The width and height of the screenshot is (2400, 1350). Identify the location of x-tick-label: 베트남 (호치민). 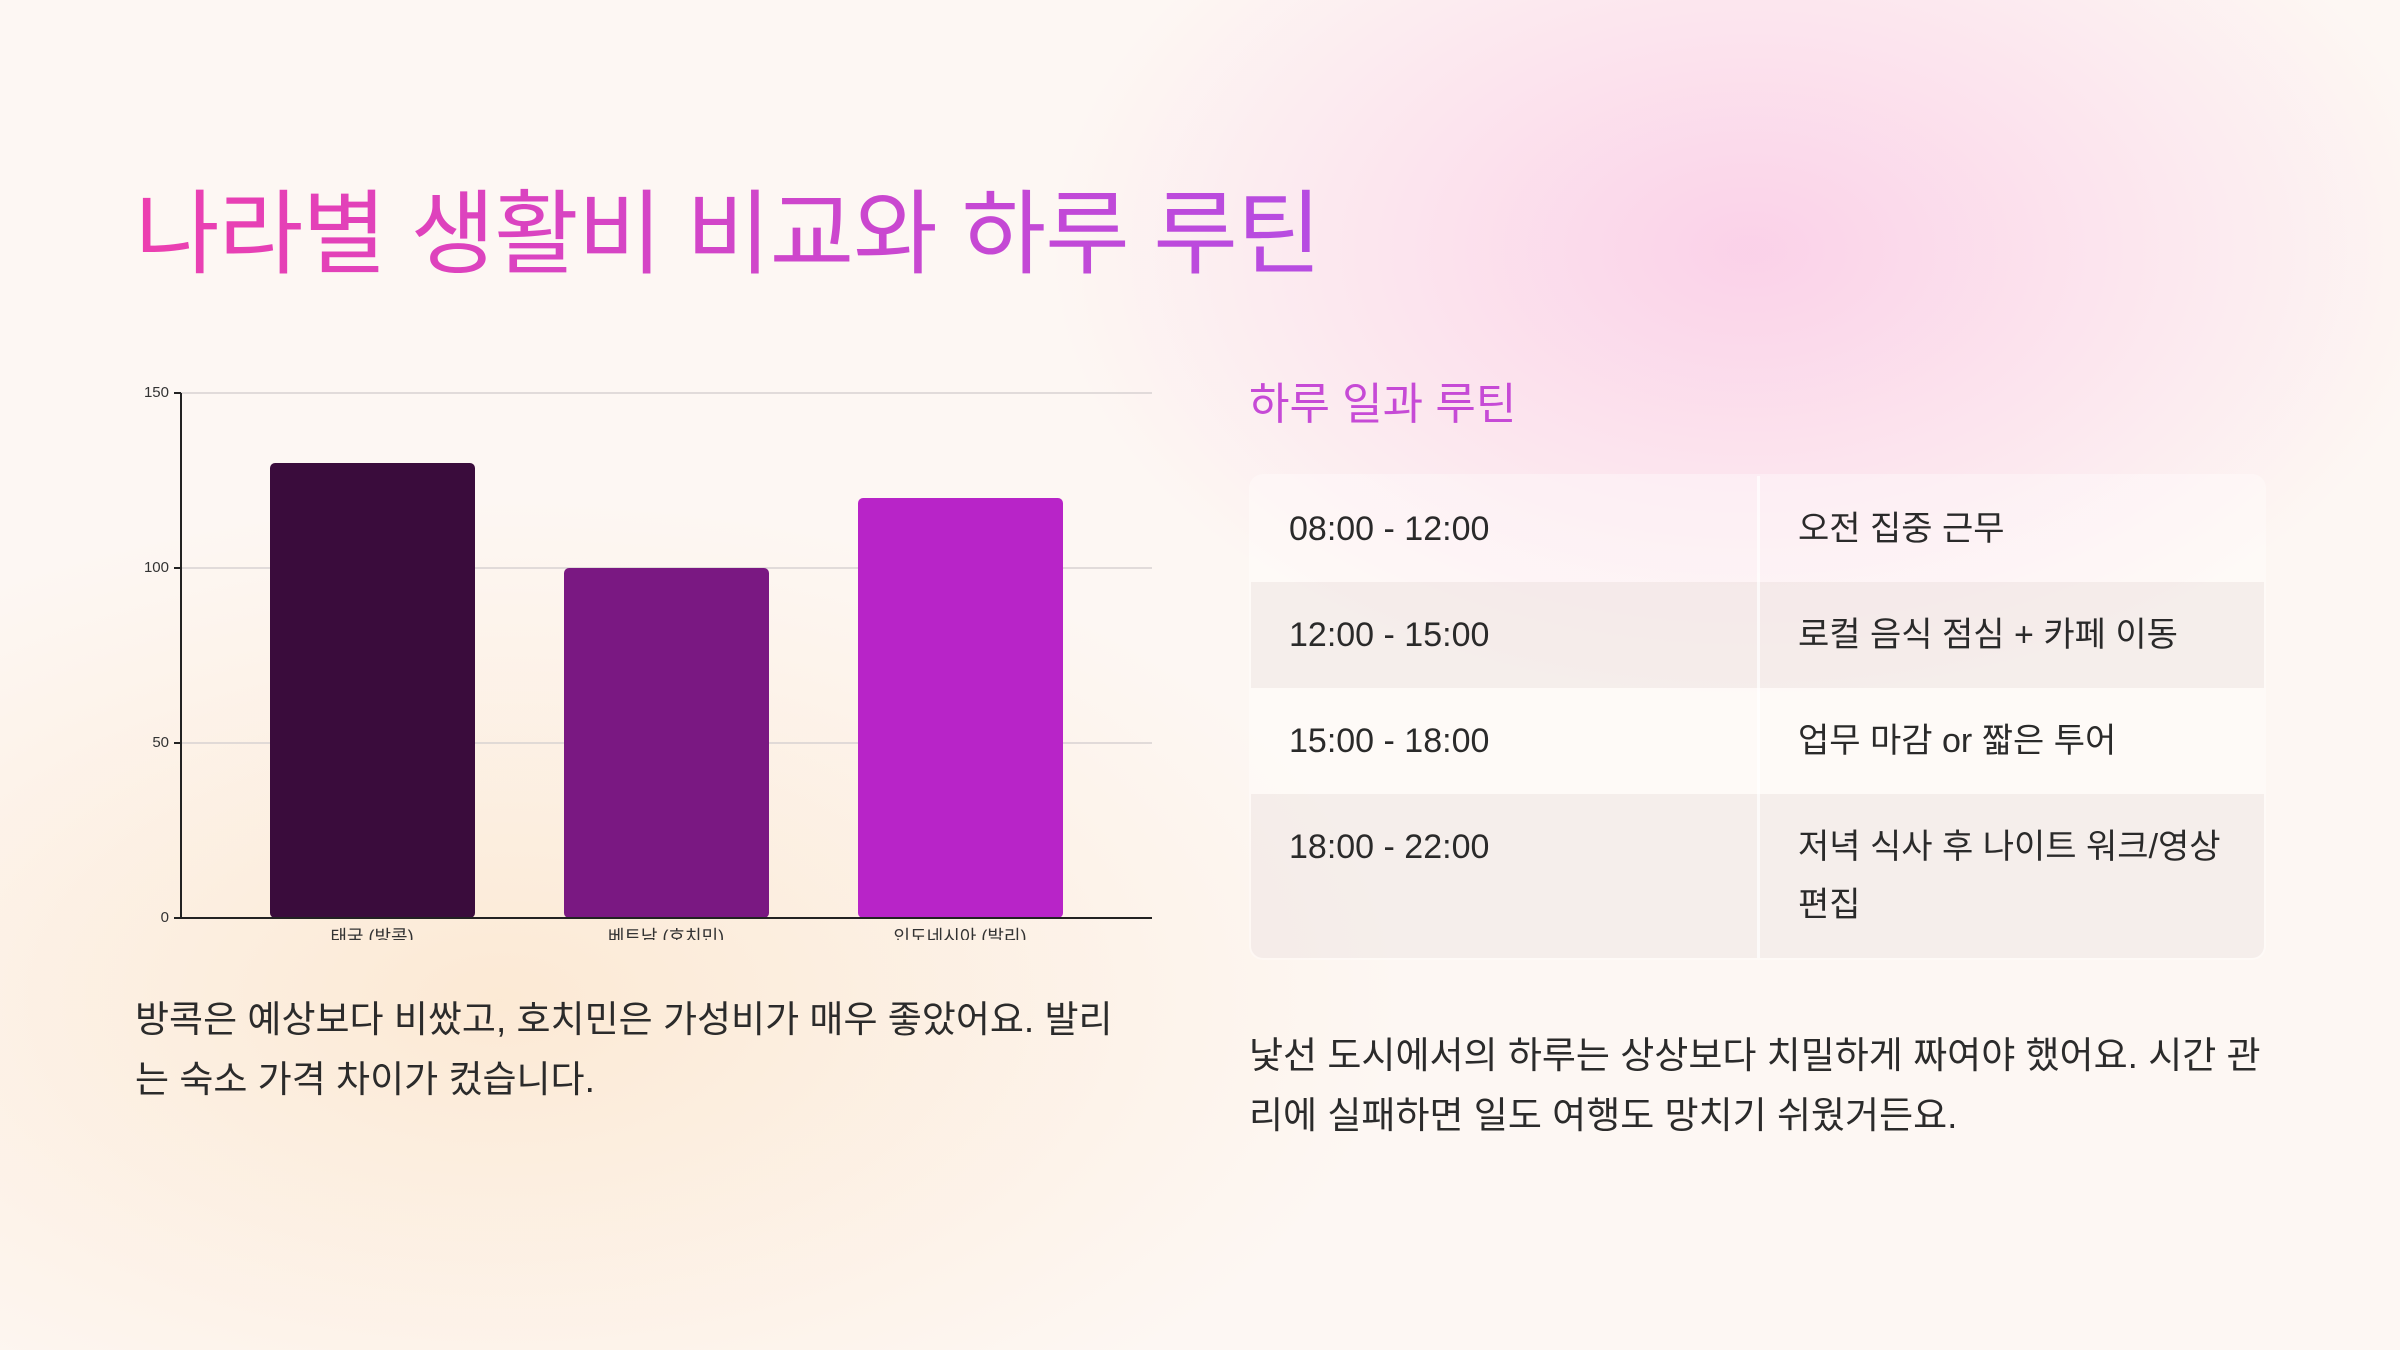
(666, 933).